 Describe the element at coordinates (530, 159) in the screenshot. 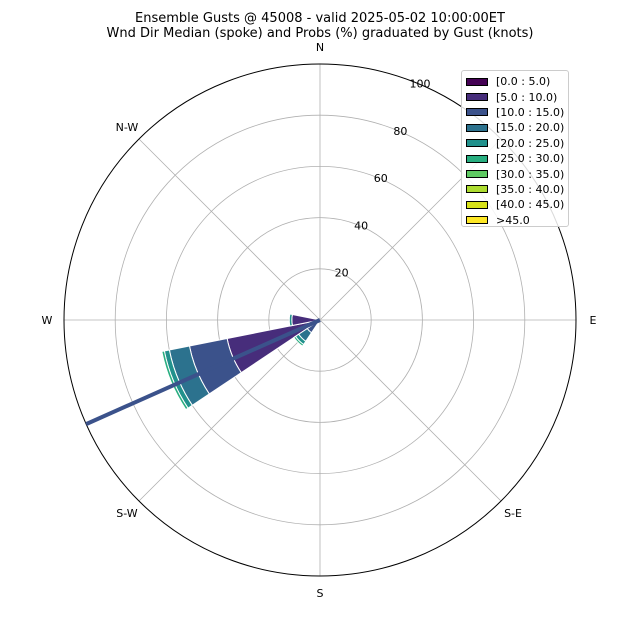

I see `legend-label: [25.0 : 30.0)` at that location.